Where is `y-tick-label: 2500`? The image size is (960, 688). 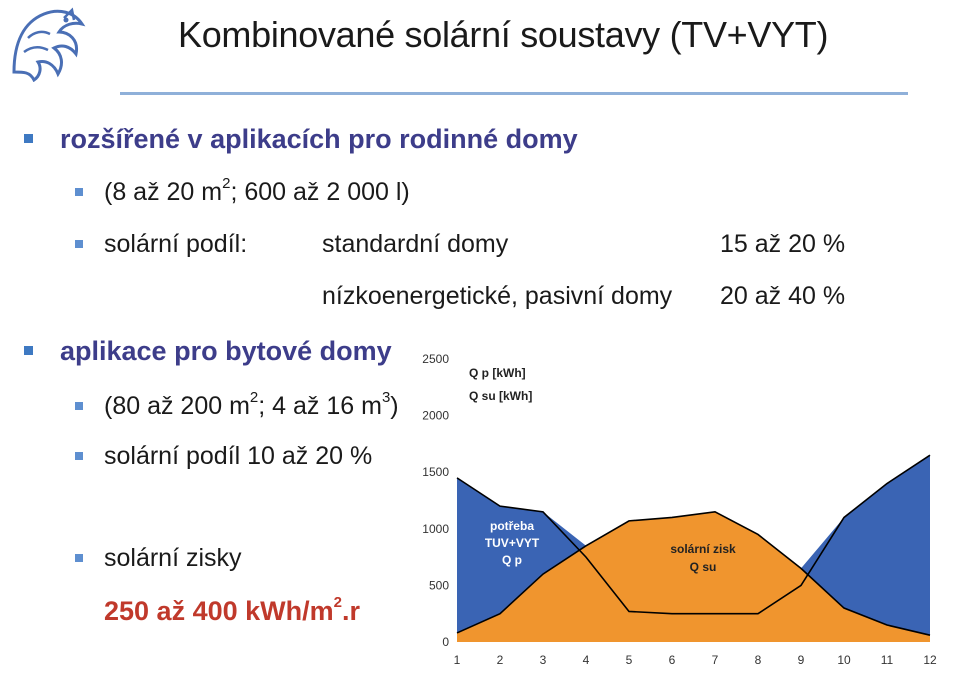
y-tick-label: 2500 is located at coordinates (435, 359).